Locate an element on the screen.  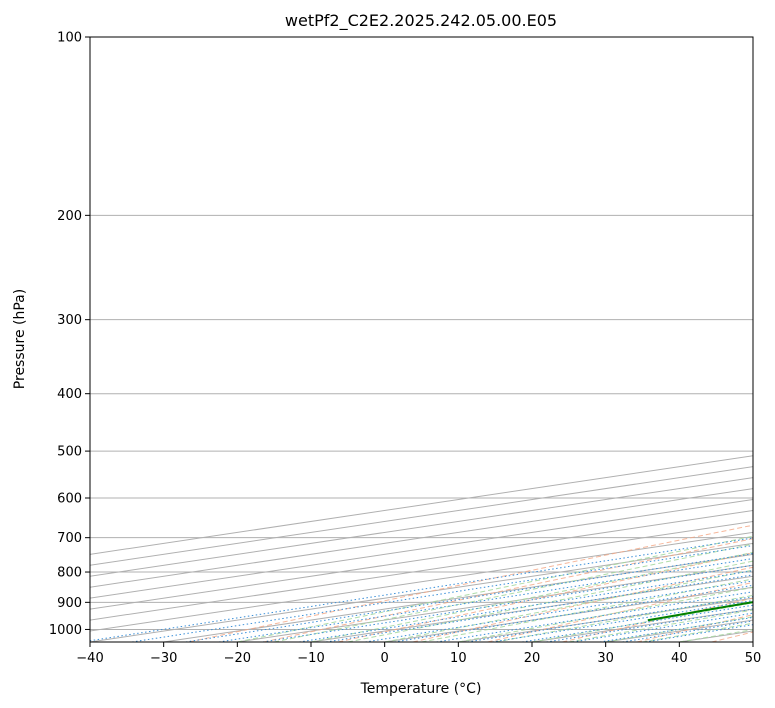
y-tick-label: 500 is located at coordinates (69, 452).